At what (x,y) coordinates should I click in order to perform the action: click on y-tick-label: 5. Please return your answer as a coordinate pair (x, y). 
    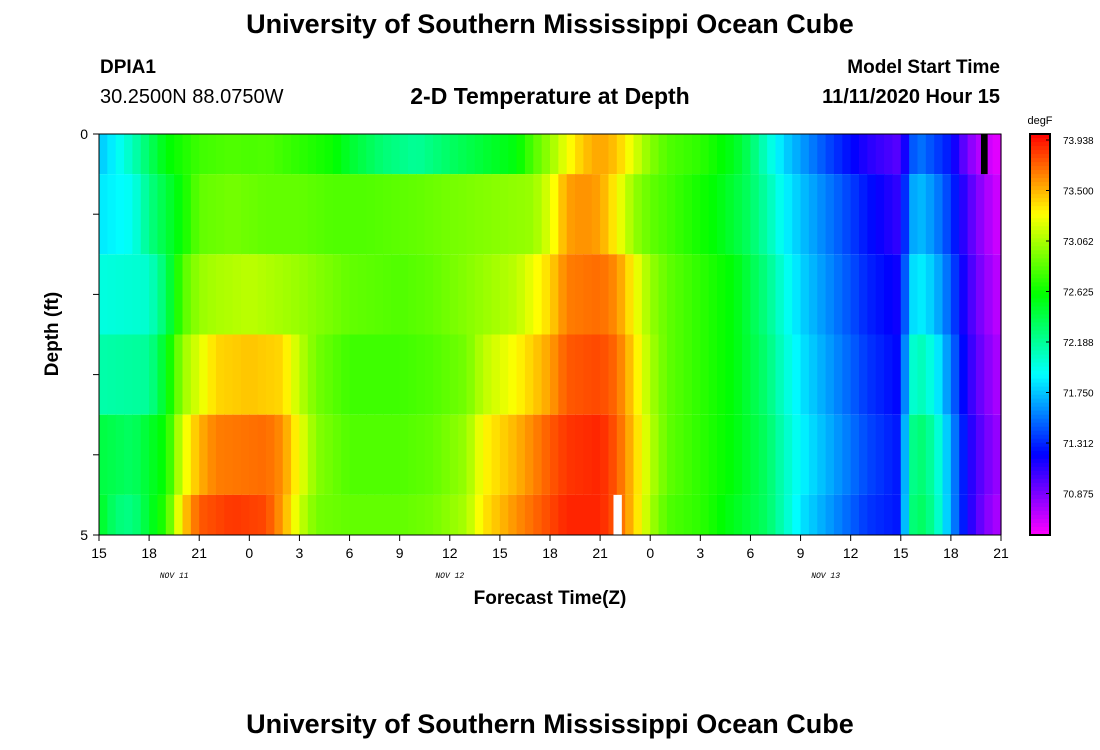
    Looking at the image, I should click on (84, 535).